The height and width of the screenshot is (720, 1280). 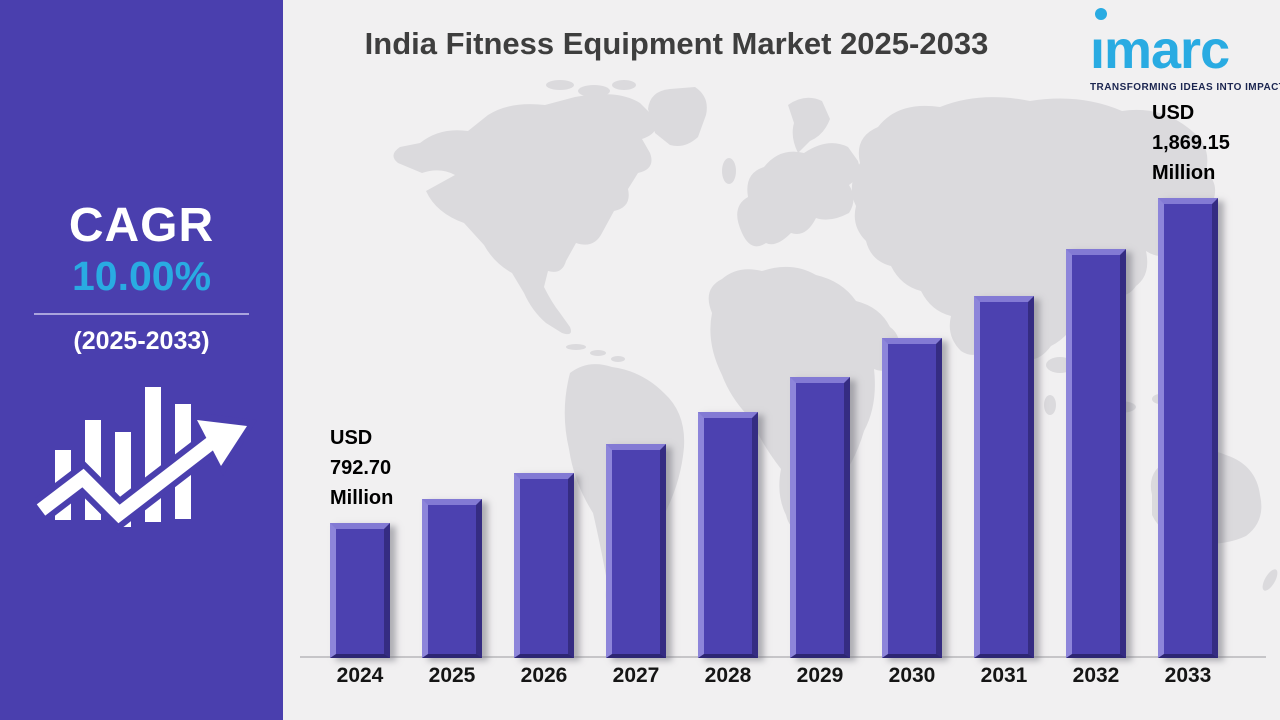 What do you see at coordinates (1096, 453) in the screenshot?
I see `bar-2032` at bounding box center [1096, 453].